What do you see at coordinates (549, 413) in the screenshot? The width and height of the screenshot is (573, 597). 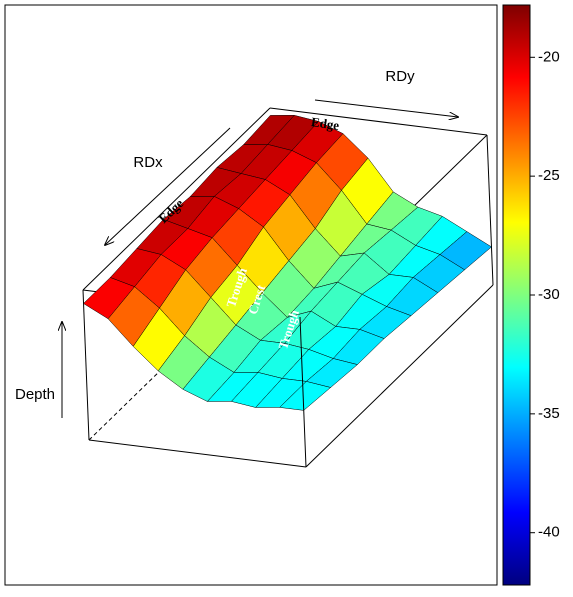 I see `colorbar-tick-label: -35` at bounding box center [549, 413].